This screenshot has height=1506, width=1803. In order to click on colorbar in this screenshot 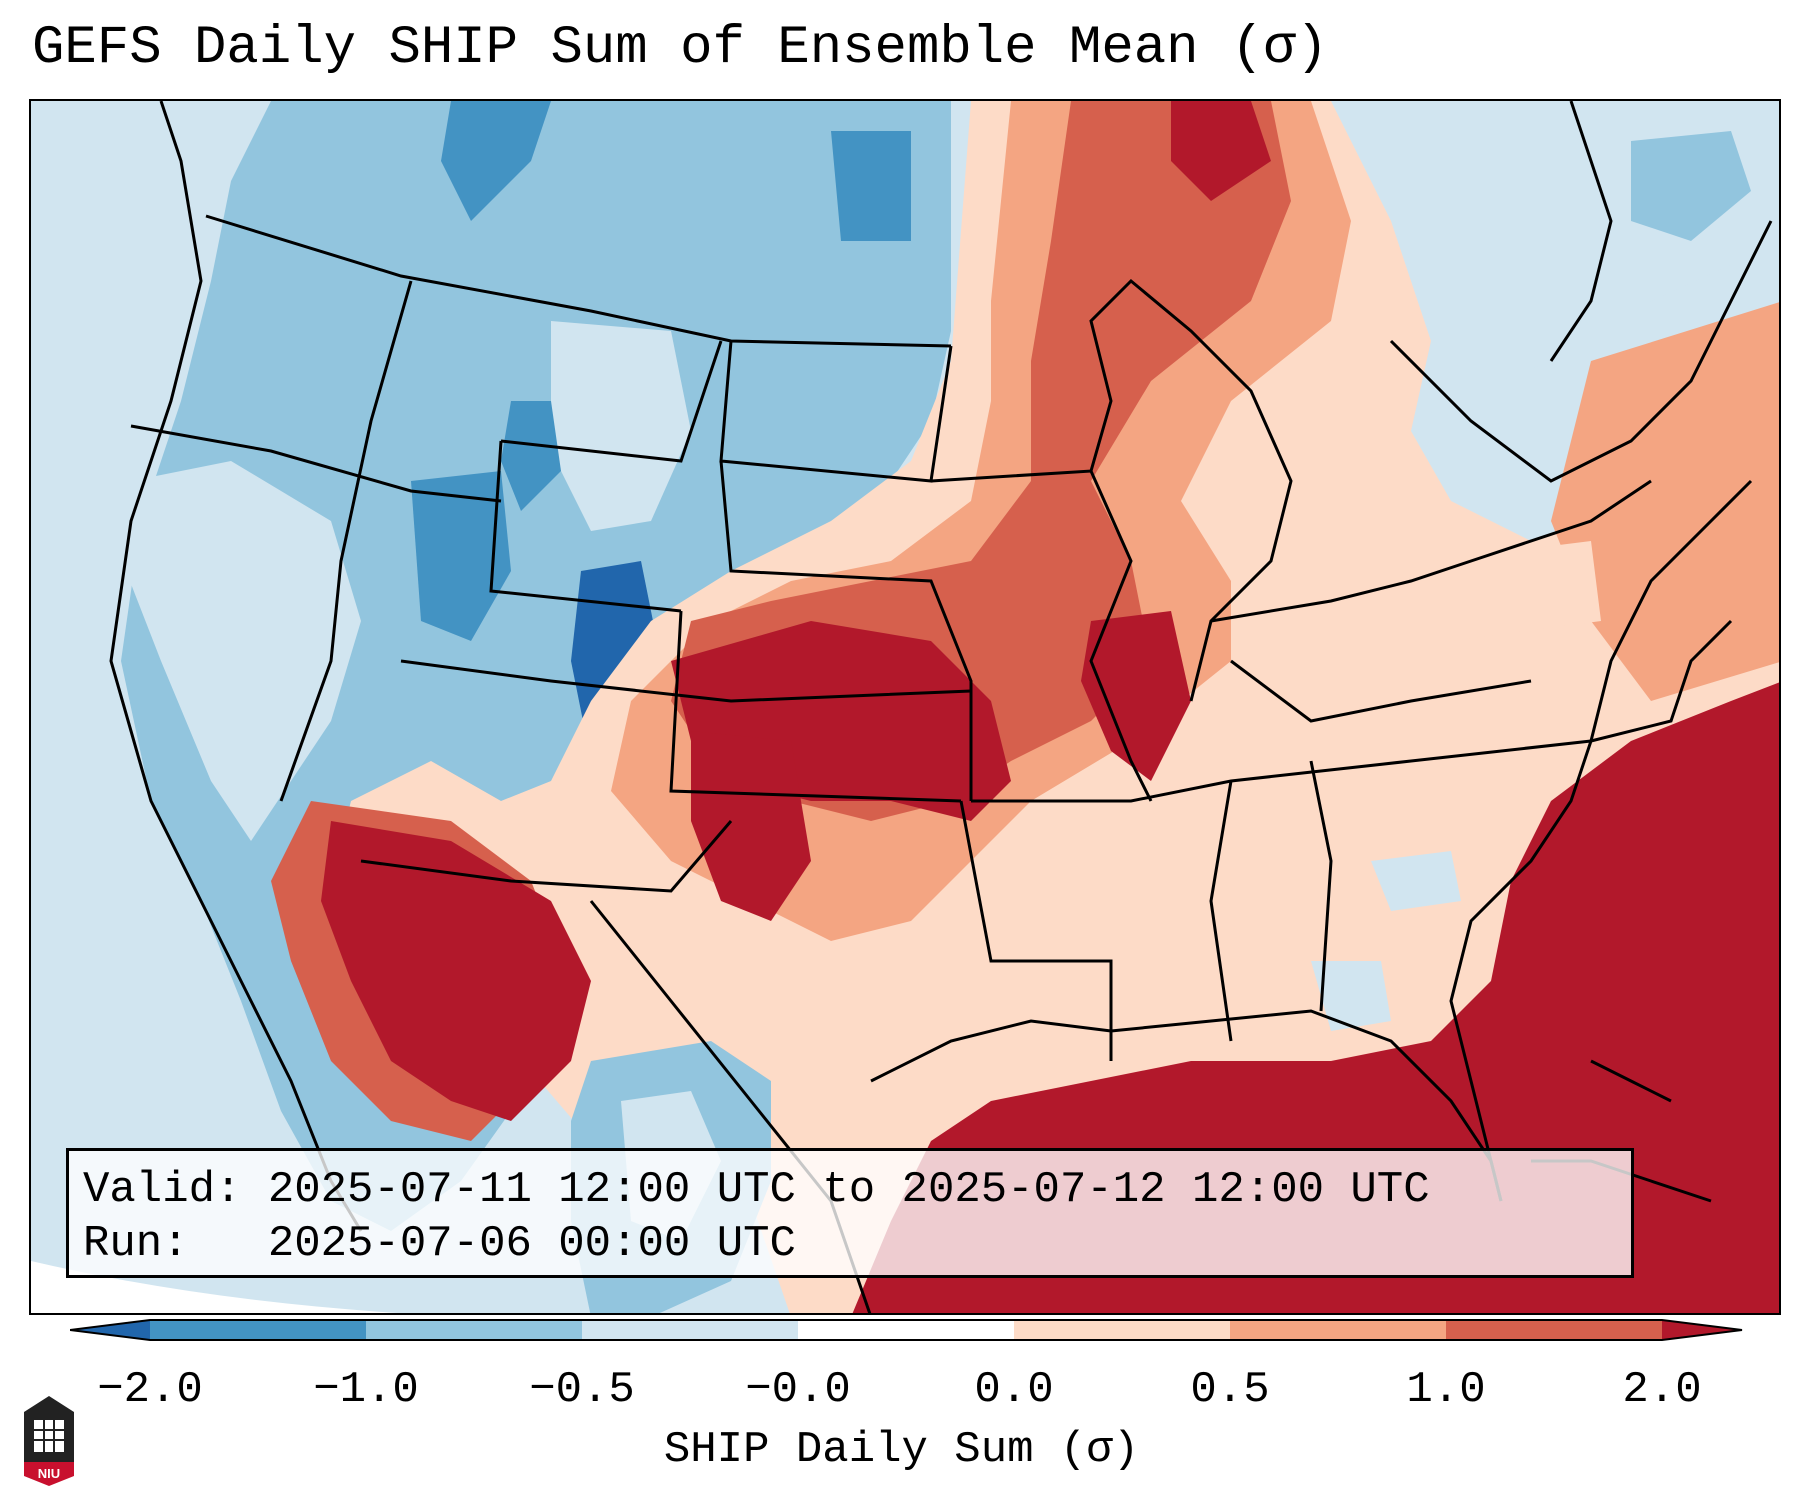, I will do `click(906, 1330)`.